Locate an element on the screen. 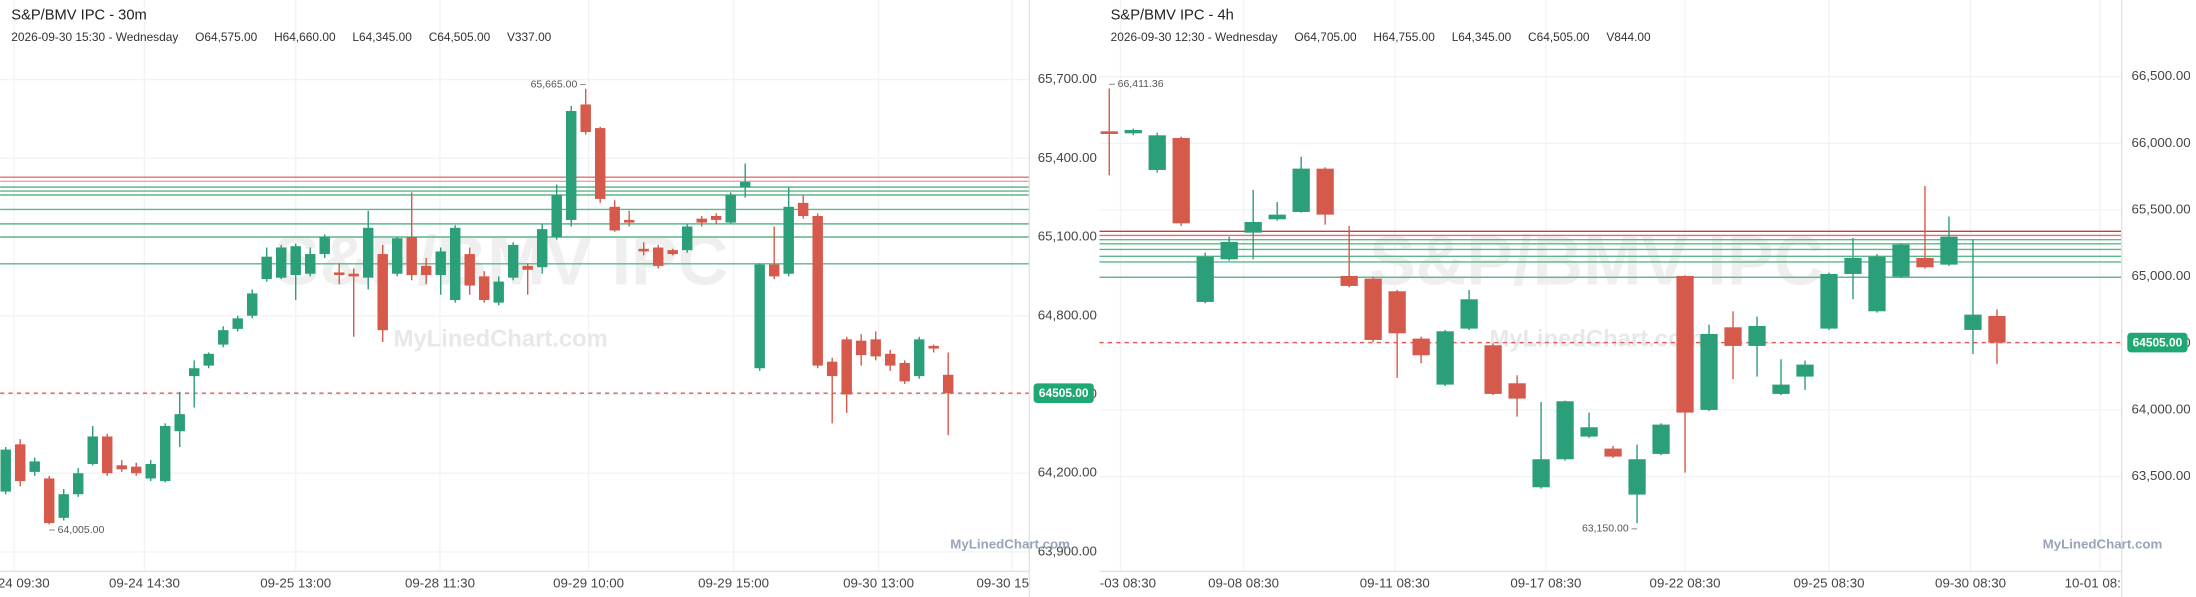 The image size is (2196, 597). extreme-label: 65,665.00 is located at coordinates (554, 84).